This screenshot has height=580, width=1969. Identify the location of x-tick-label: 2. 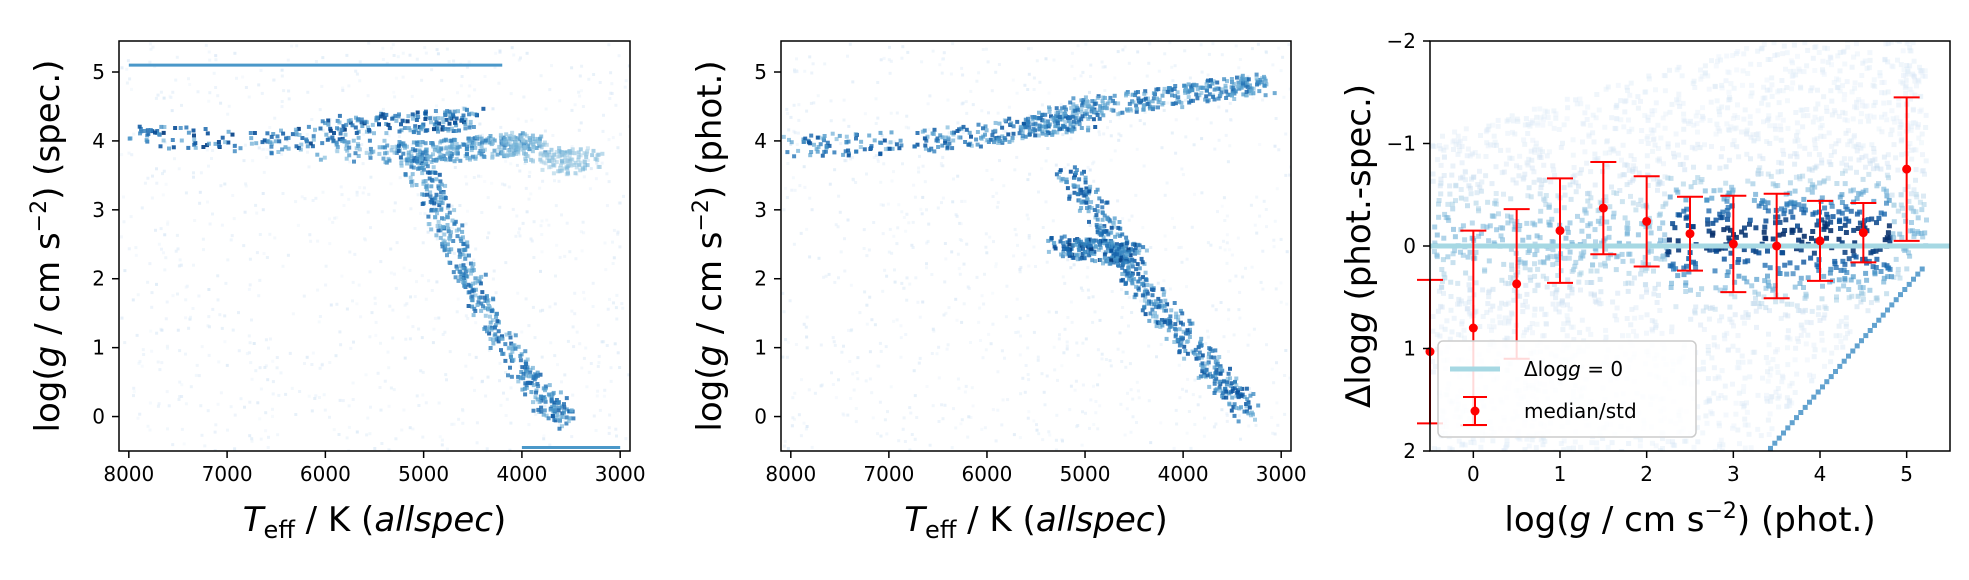
(1646, 474).